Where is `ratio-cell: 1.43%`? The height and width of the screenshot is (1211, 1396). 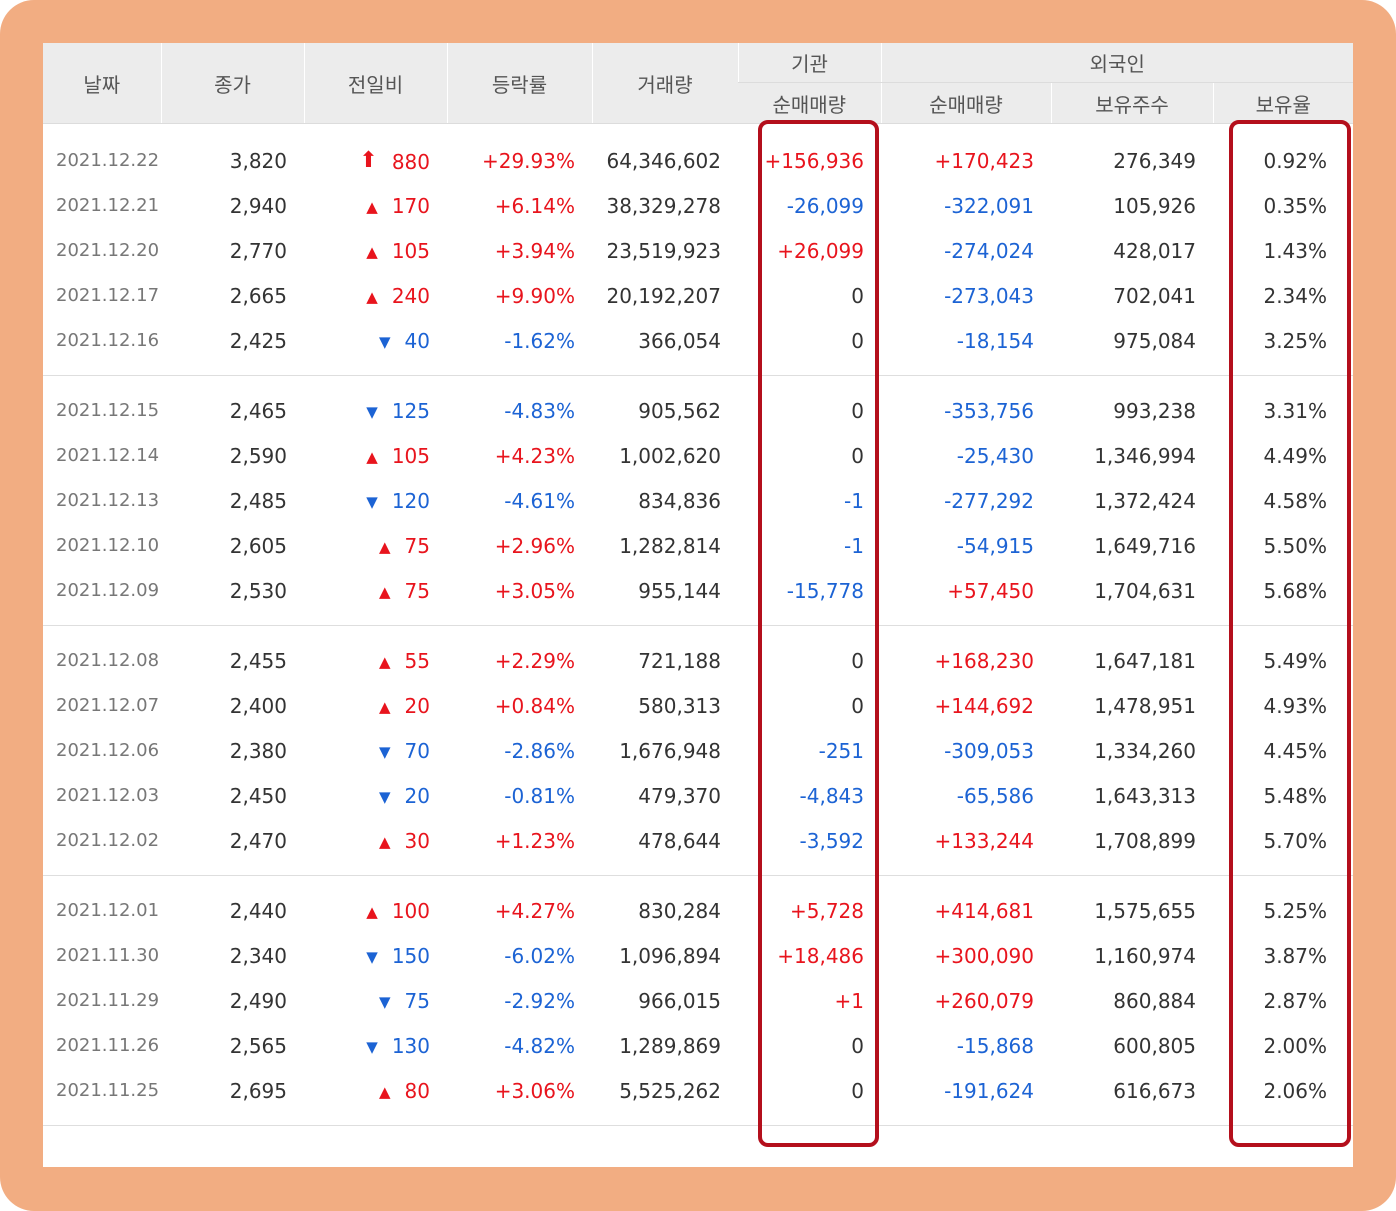
ratio-cell: 1.43% is located at coordinates (1295, 250).